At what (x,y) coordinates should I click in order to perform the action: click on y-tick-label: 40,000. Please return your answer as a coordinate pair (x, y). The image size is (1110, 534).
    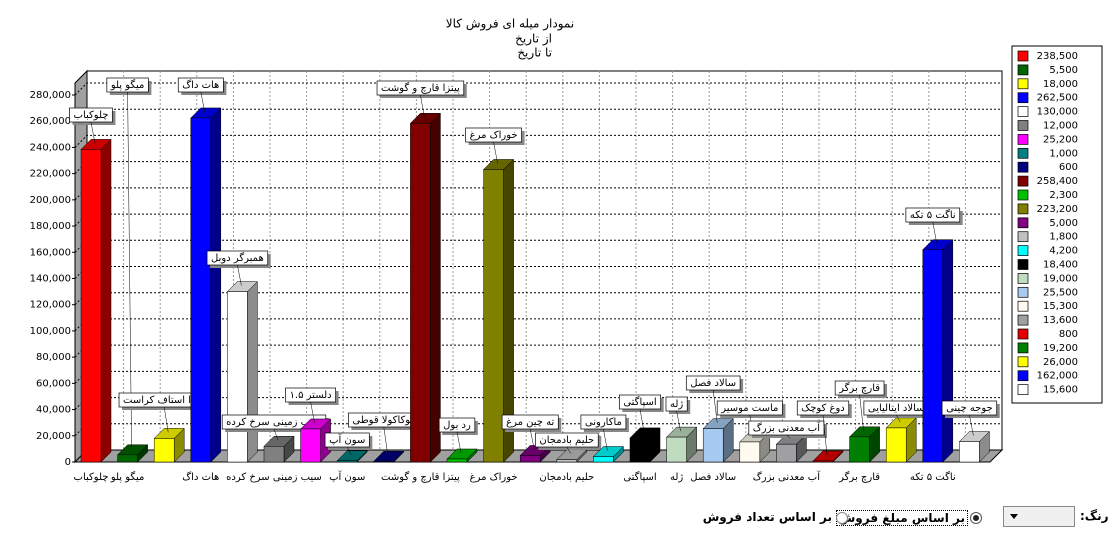
    Looking at the image, I should click on (53, 410).